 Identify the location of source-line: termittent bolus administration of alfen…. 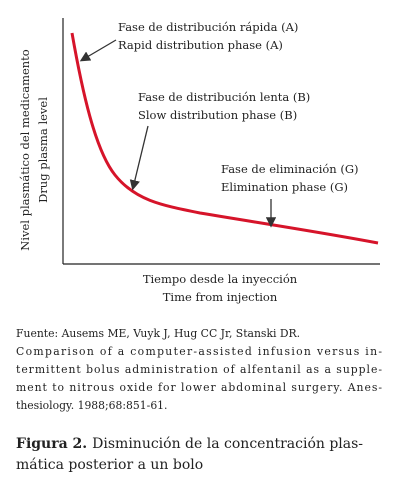
(199, 369).